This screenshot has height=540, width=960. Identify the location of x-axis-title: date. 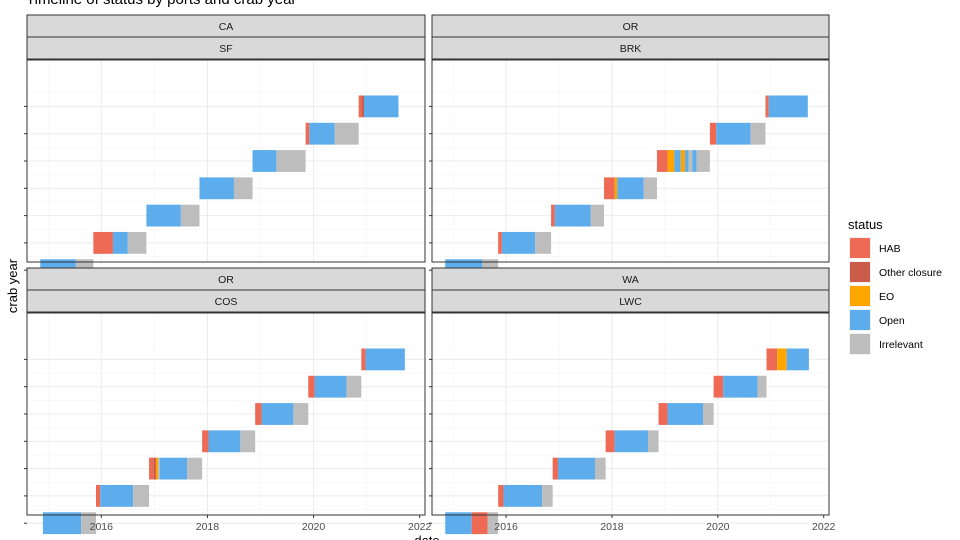
(426, 536).